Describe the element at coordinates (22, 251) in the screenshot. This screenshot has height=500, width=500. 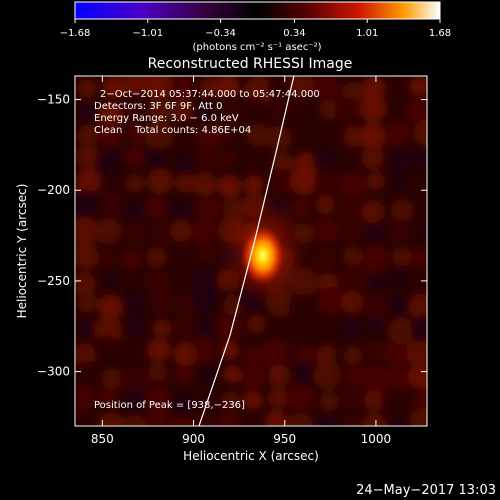
I see `y-axis-label: Heliocentric Y (arcsec)` at that location.